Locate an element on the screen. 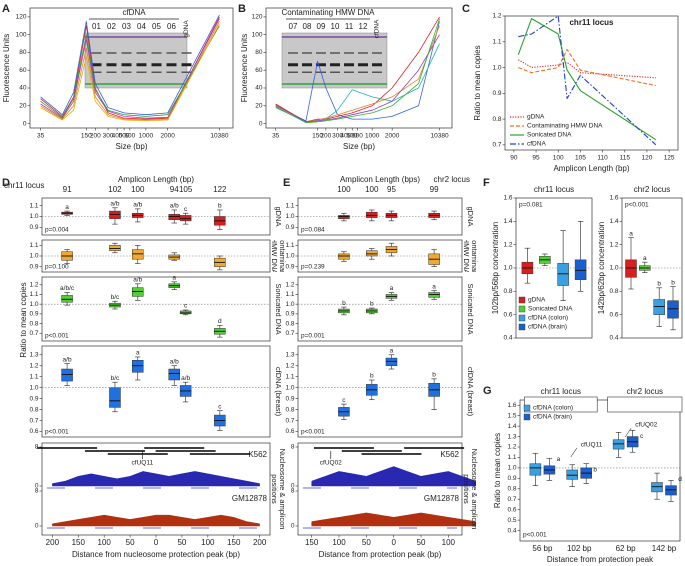 Image resolution: width=685 pixels, height=566 pixels. y-tick-label: 100 is located at coordinates (21, 34).